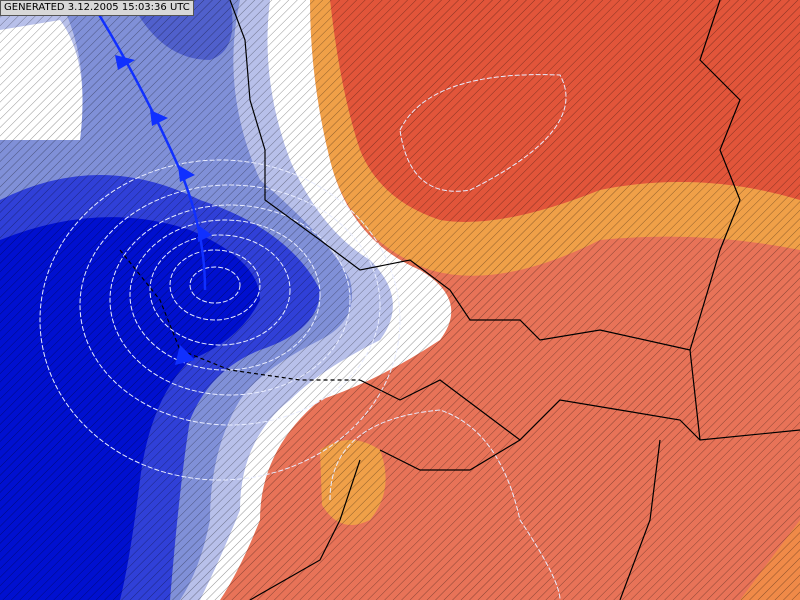 This screenshot has width=800, height=600. I want to click on cold-front, so click(150, 182).